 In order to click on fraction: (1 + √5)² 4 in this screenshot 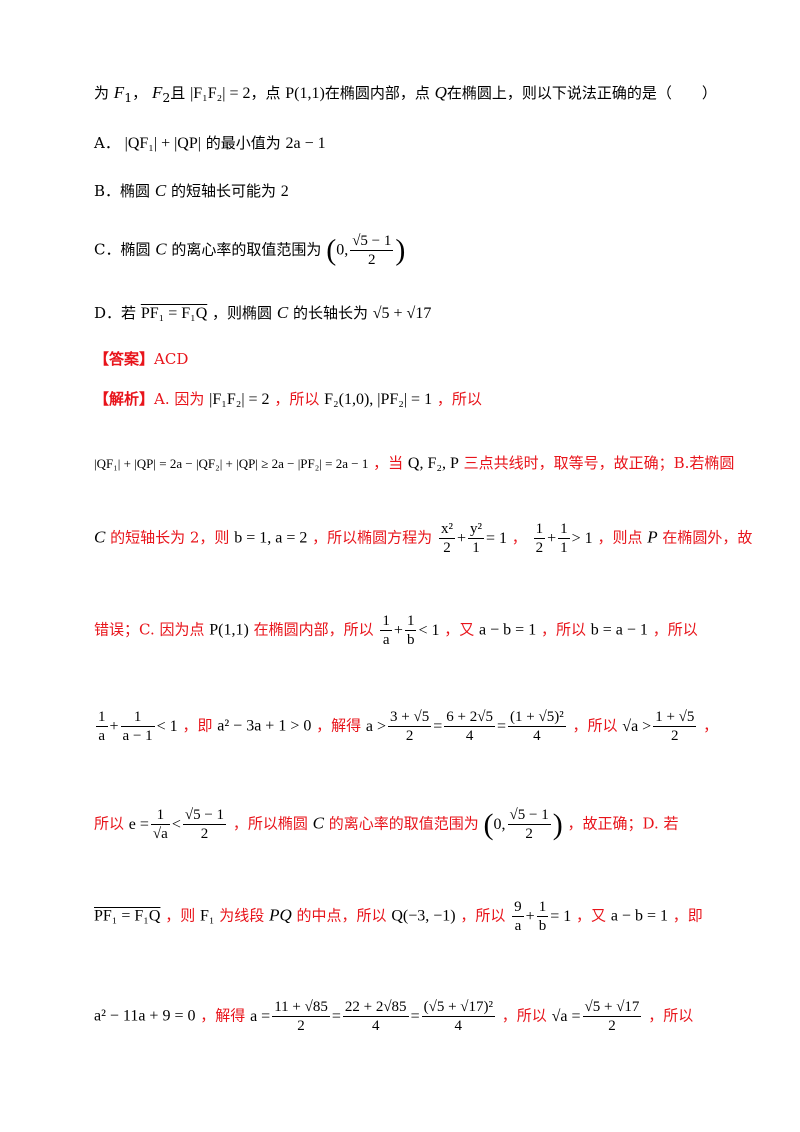, I will do `click(537, 726)`.